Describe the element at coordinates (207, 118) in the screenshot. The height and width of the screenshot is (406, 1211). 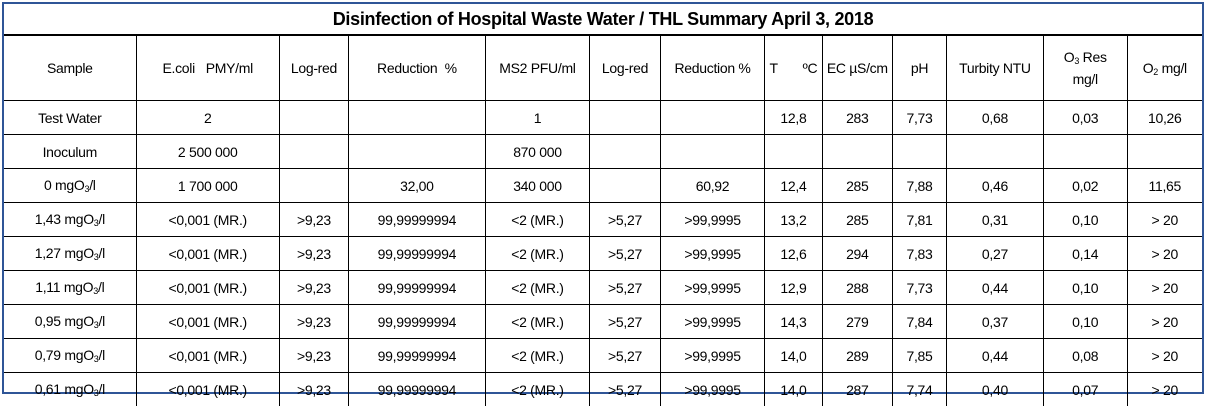
I see `cell-ecoli: 2` at that location.